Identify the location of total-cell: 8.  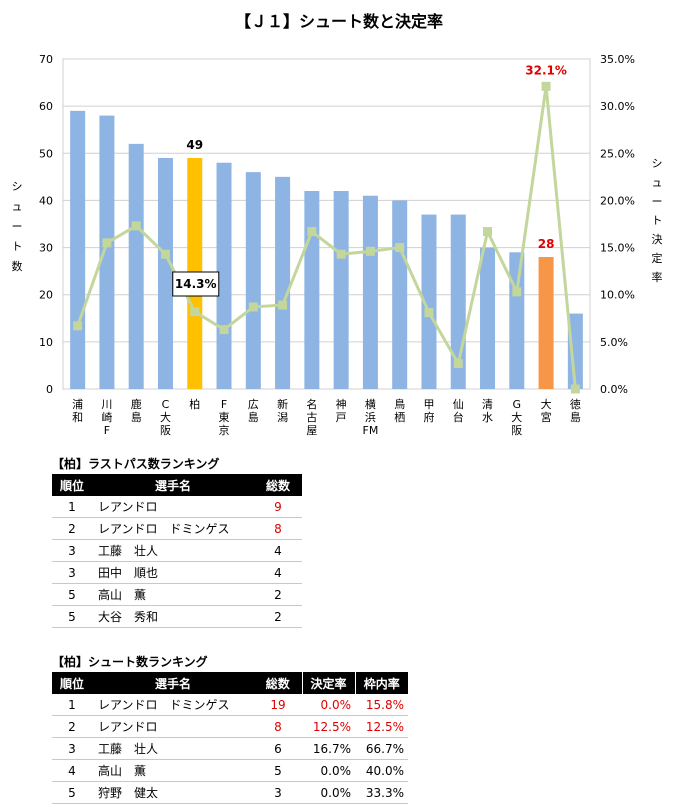
(278, 726).